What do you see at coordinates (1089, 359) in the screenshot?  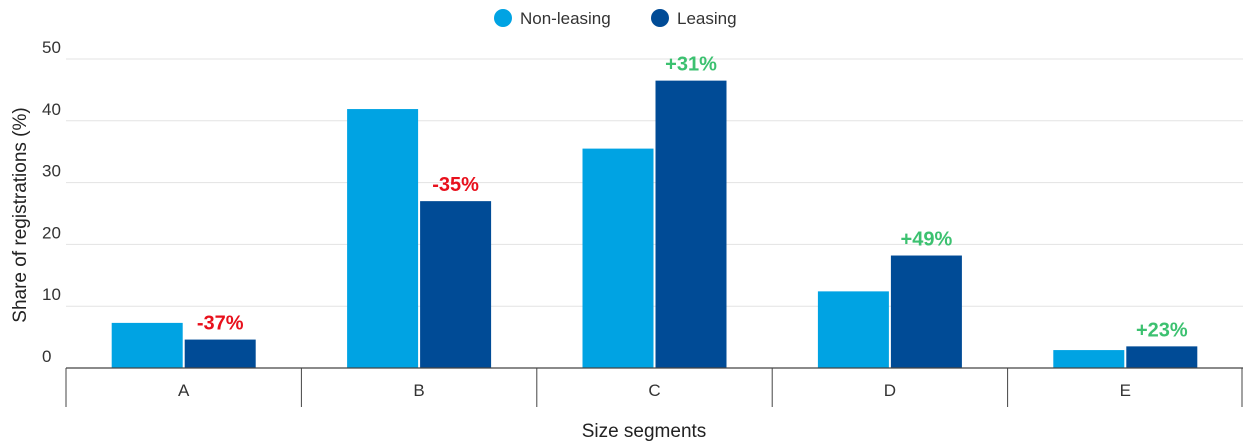 I see `bar-non-leasing-e` at bounding box center [1089, 359].